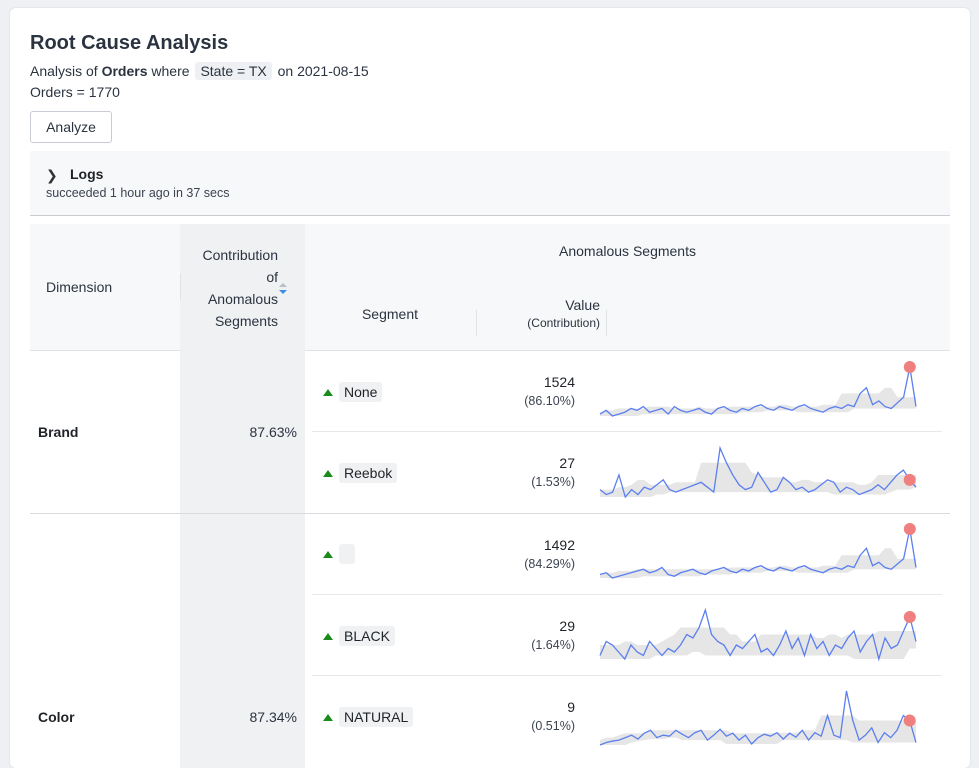 The image size is (979, 768). I want to click on column-header-contribution: Contribution of Anomalous Segments, so click(229, 288).